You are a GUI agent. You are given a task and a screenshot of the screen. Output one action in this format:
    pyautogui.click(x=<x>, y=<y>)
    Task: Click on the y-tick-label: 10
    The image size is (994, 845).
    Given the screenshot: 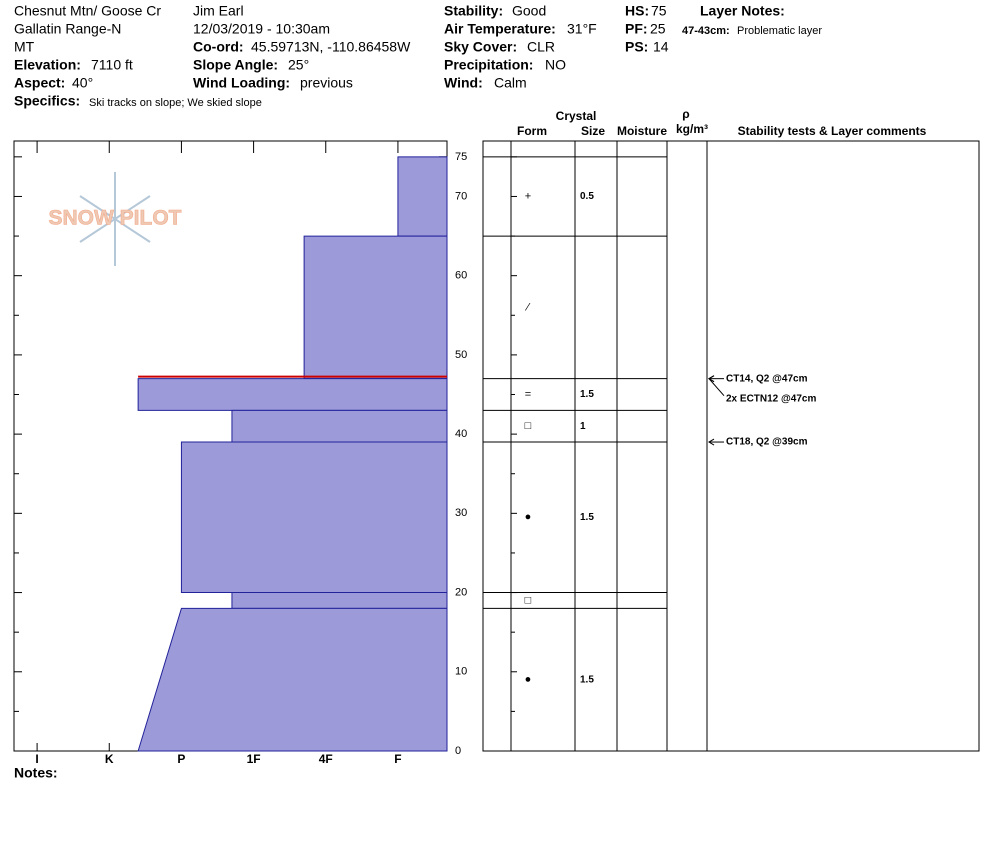 What is the action you would take?
    pyautogui.click(x=461, y=672)
    